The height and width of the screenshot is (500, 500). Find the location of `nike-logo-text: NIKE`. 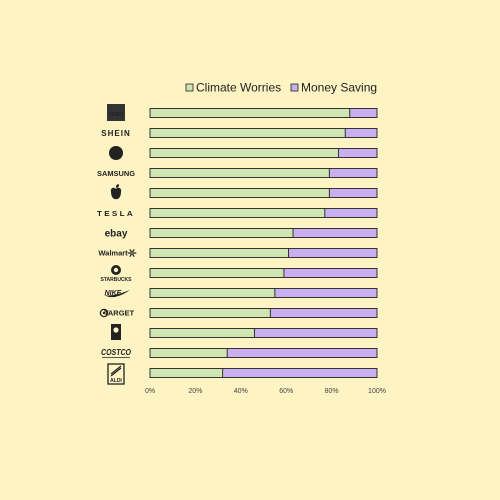

nike-logo-text: NIKE is located at coordinates (113, 293).